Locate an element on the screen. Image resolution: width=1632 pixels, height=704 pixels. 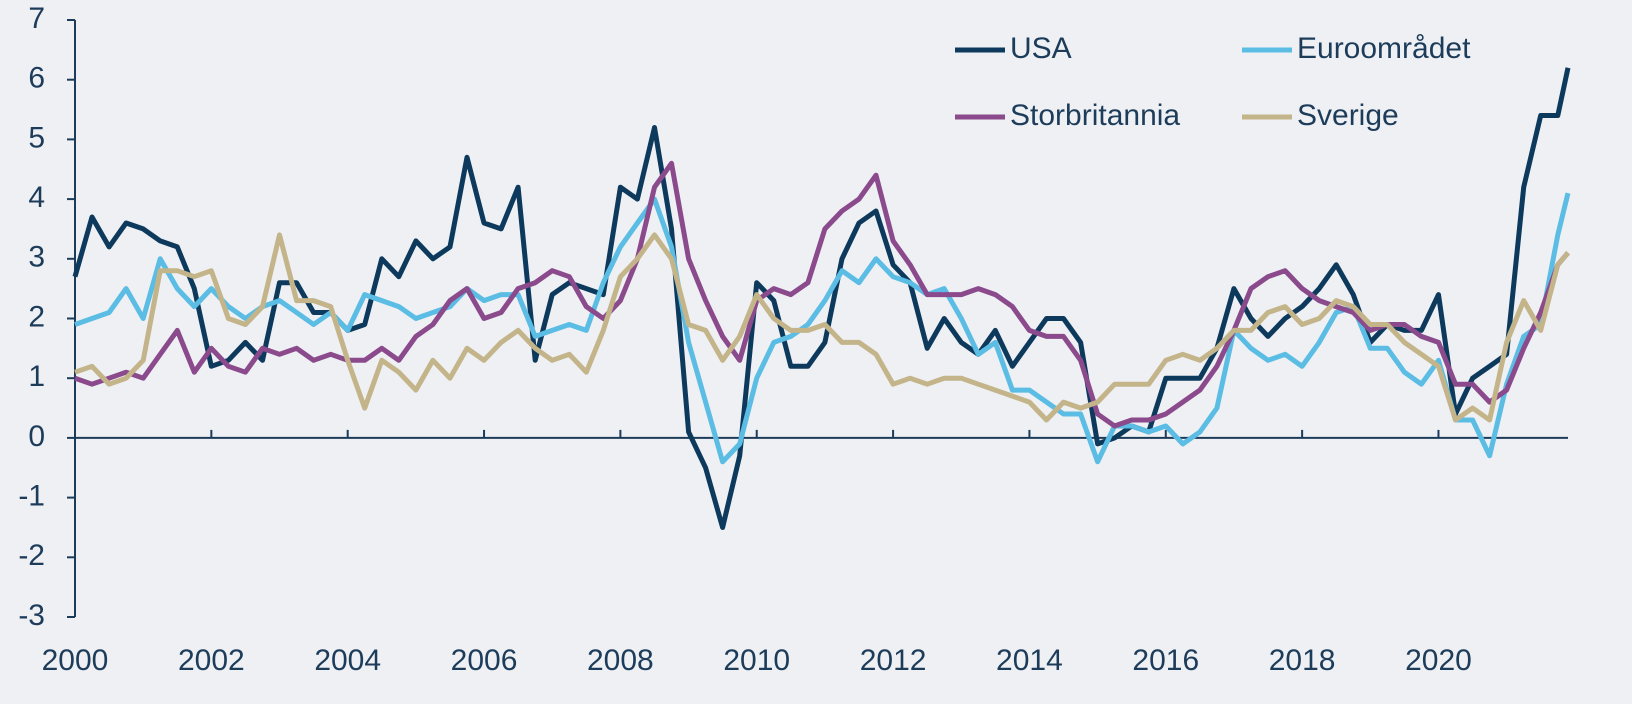
y-tick-label: -2 is located at coordinates (31, 555).